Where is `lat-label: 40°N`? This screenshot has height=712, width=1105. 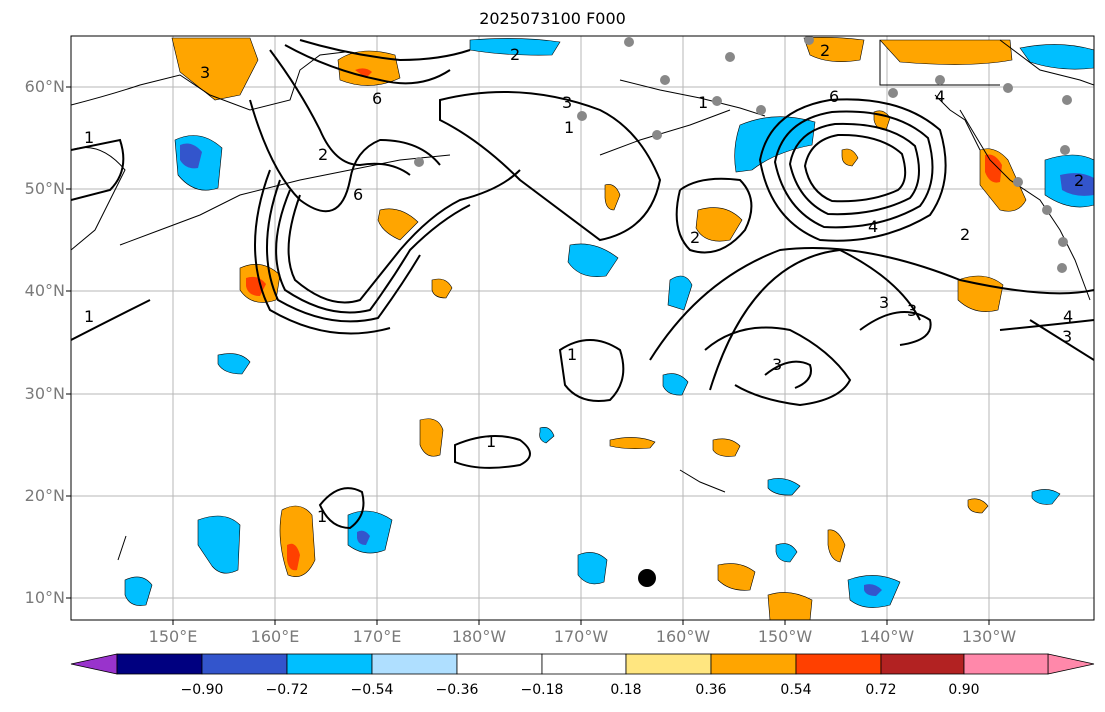 lat-label: 40°N is located at coordinates (44, 290).